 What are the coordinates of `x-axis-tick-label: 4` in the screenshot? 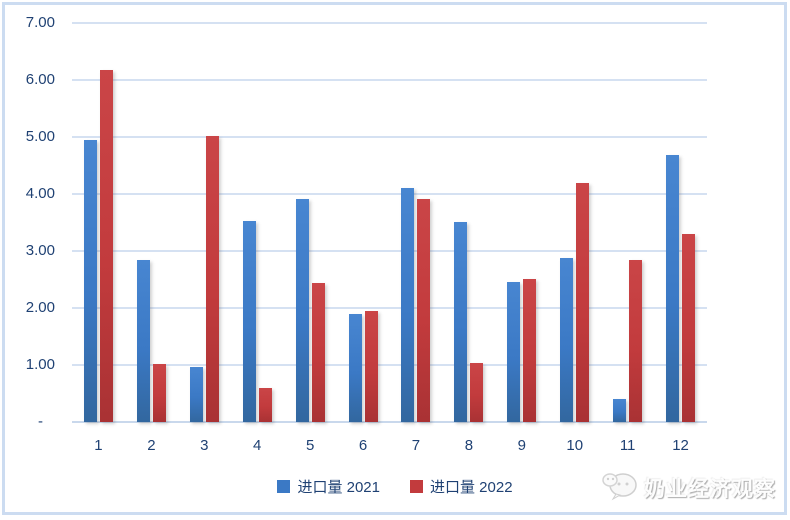 It's located at (257, 445).